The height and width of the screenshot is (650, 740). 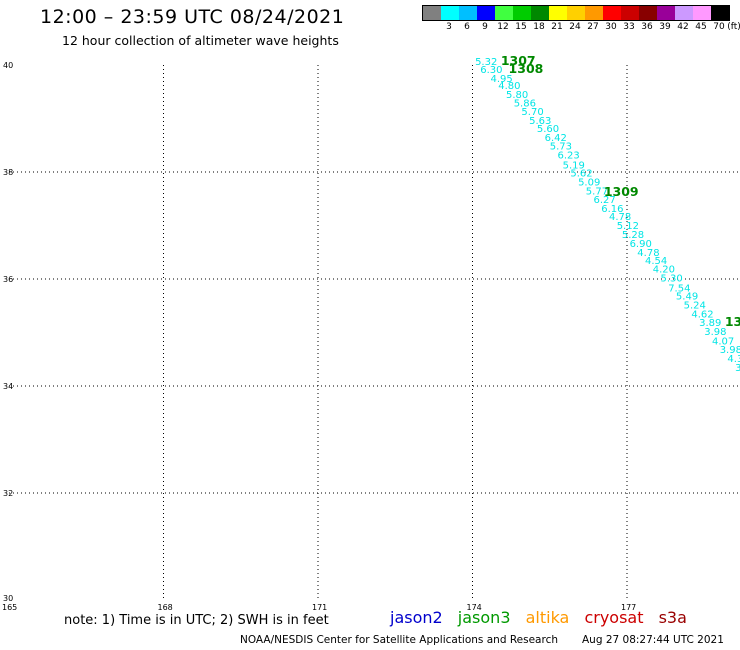 What do you see at coordinates (416, 617) in the screenshot?
I see `satellite-jason2: jason2` at bounding box center [416, 617].